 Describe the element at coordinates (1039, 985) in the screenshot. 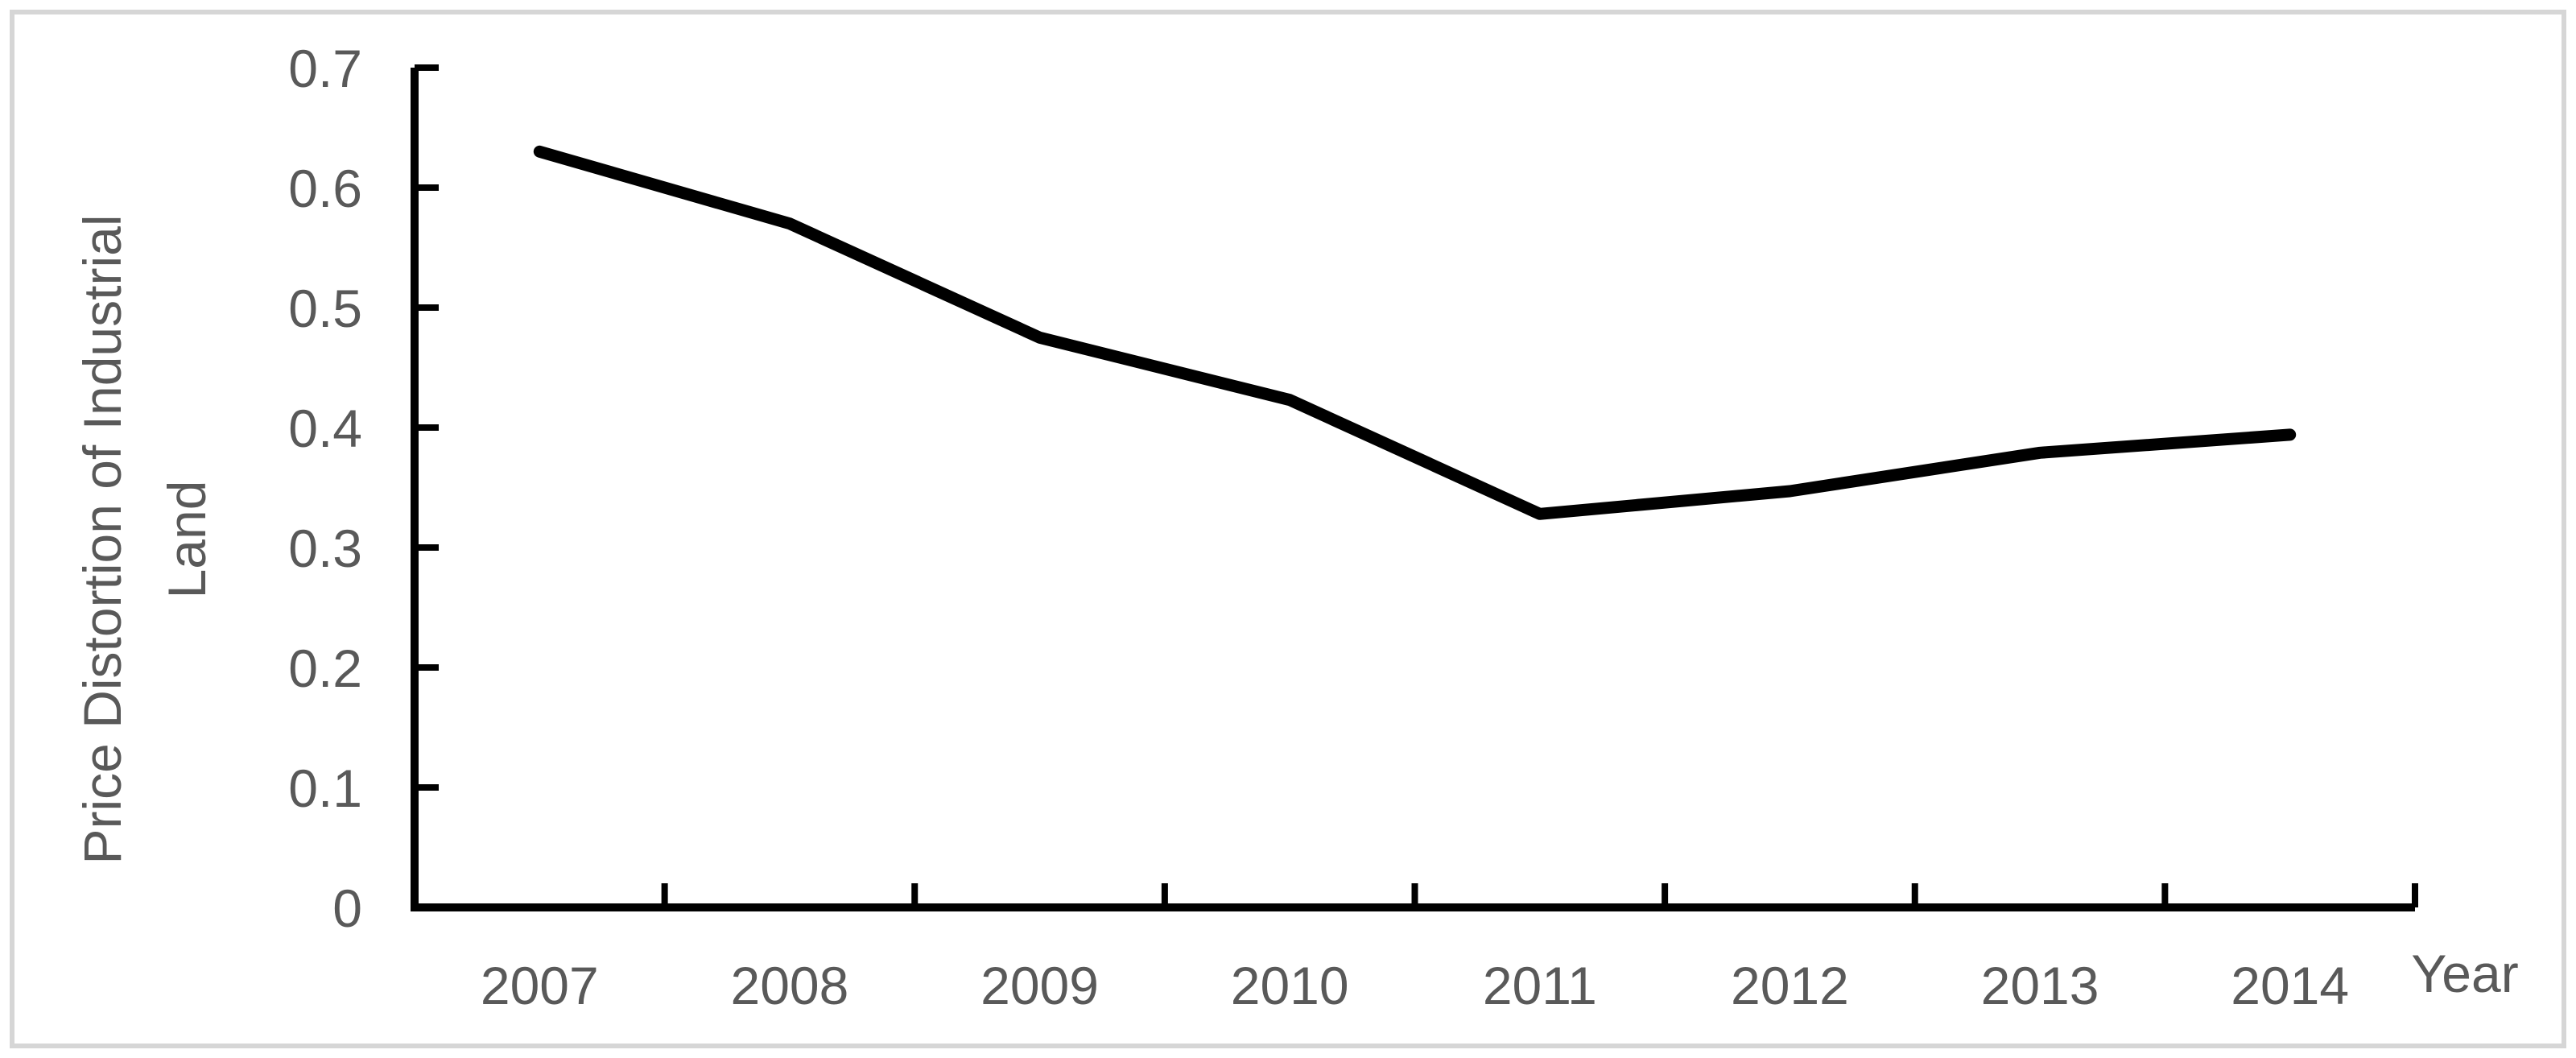

I see `x-tick-label: 2009` at that location.